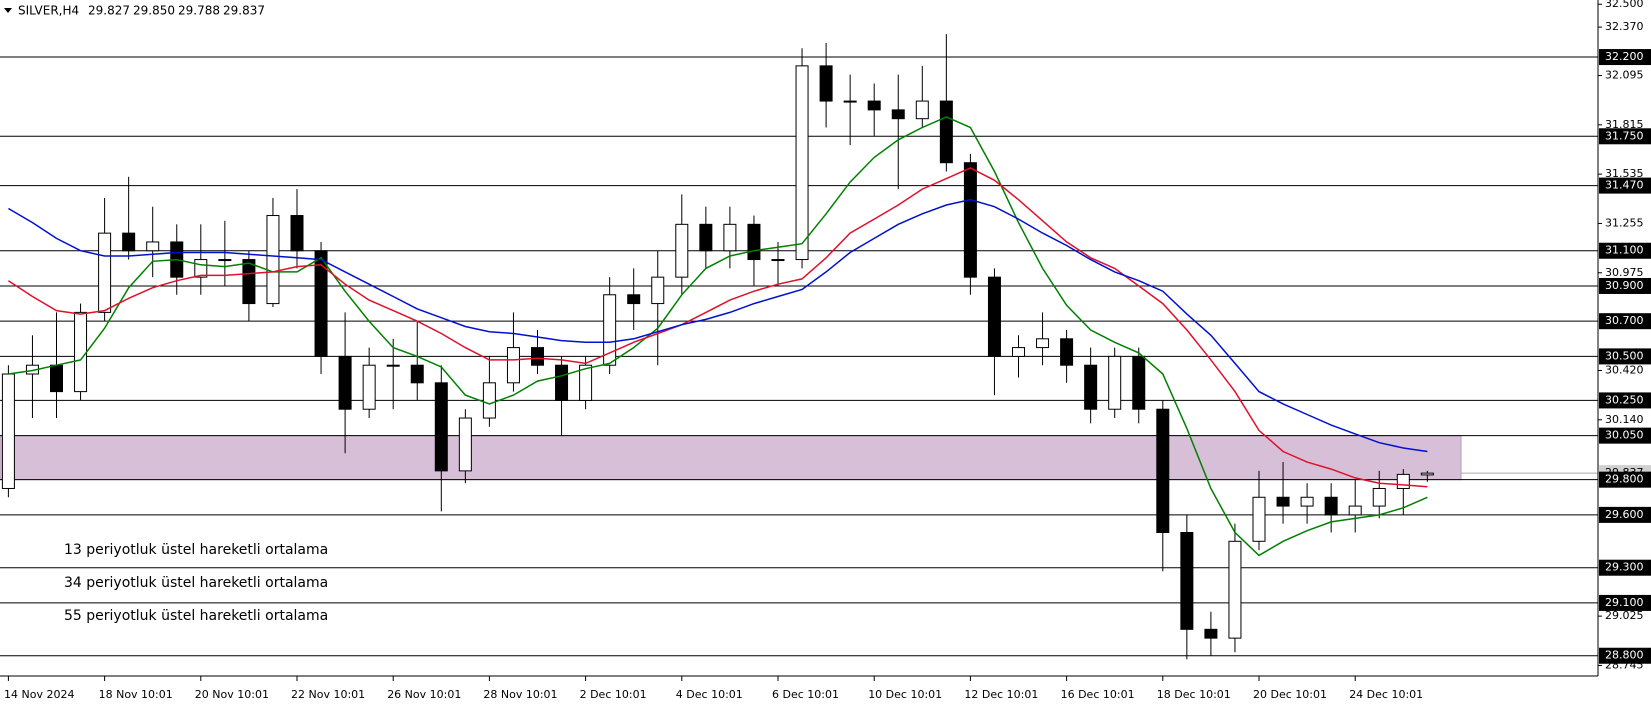  I want to click on level-label: 30.900, so click(1624, 285).